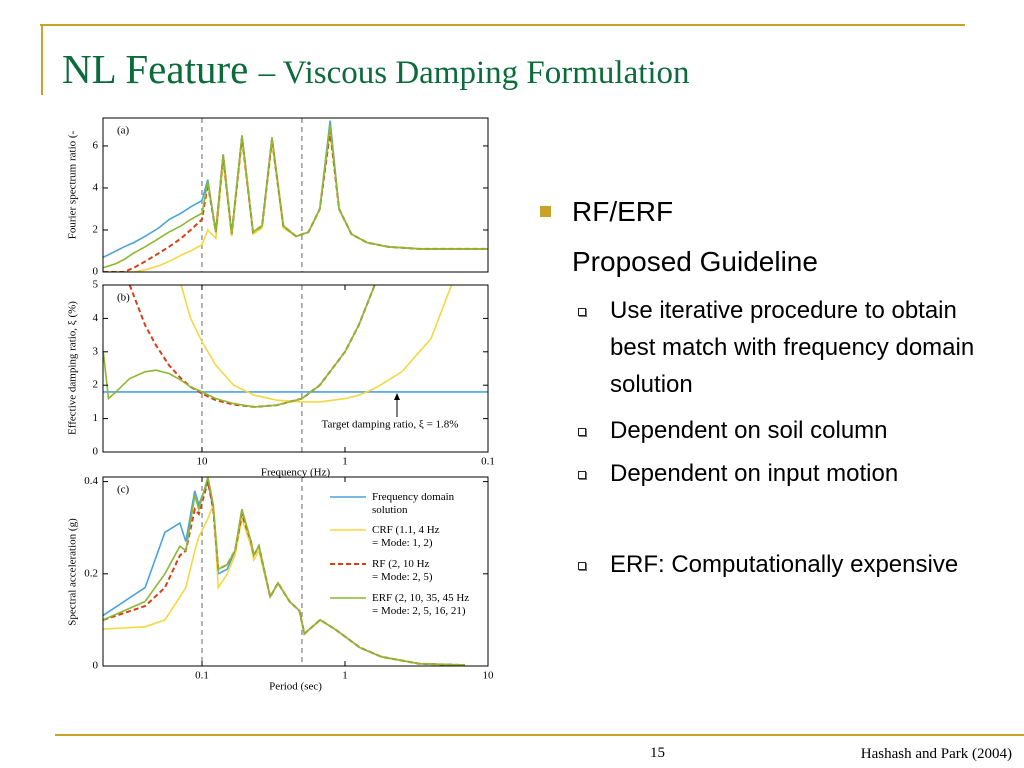 The width and height of the screenshot is (1024, 768). What do you see at coordinates (73, 184) in the screenshot?
I see `y-axis-label: Fourier spectrum ratio (-` at bounding box center [73, 184].